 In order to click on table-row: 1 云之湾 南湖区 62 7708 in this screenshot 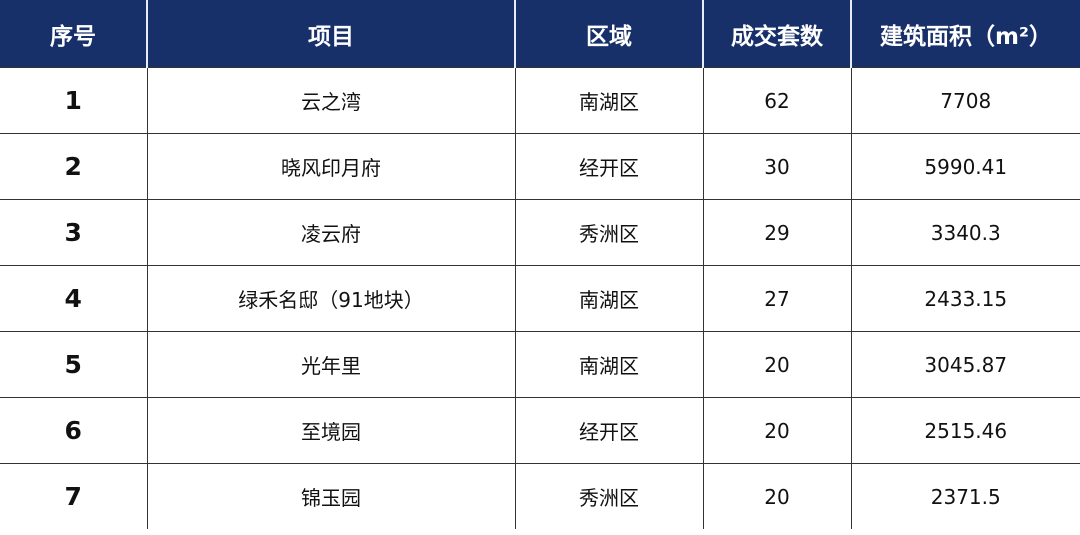, I will do `click(540, 100)`.